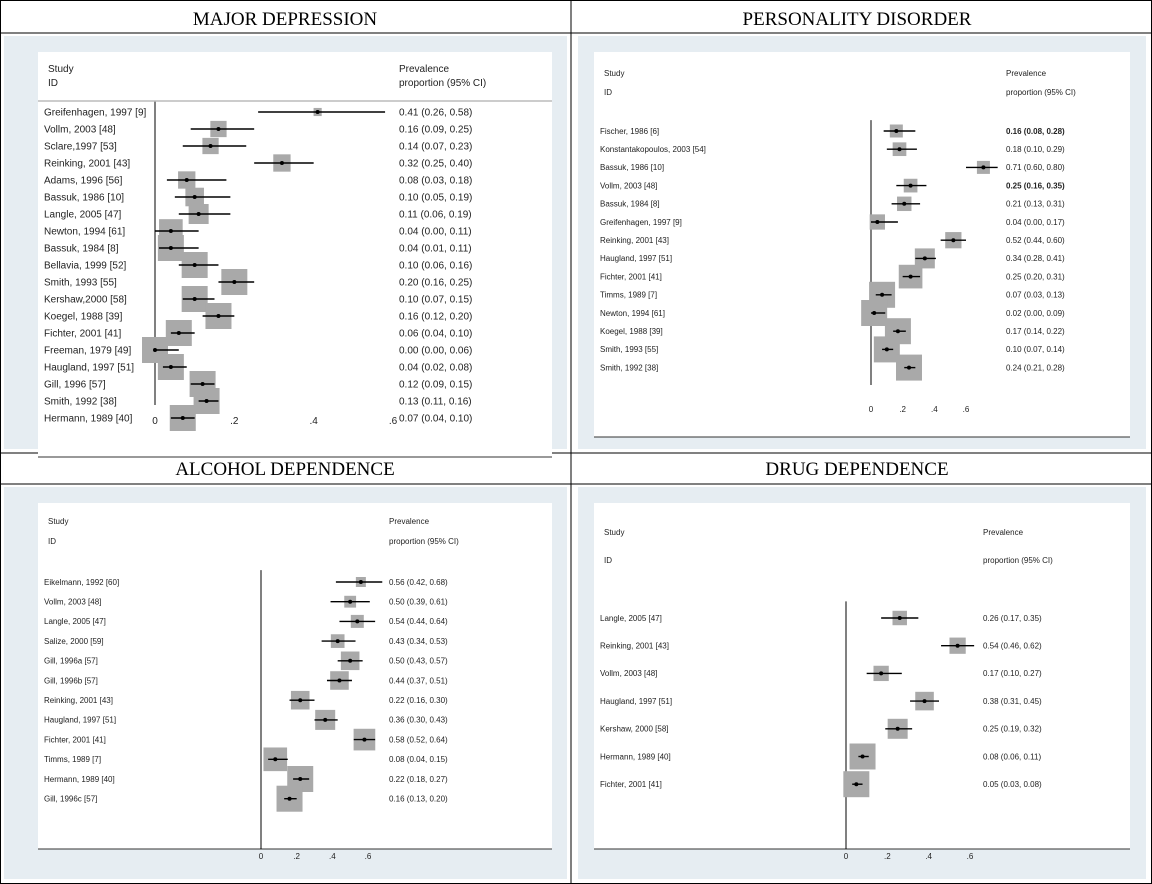 The image size is (1152, 884). Describe the element at coordinates (435, 419) in the screenshot. I see `estimate-text: 0.07 (0.04, 0.10)` at that location.